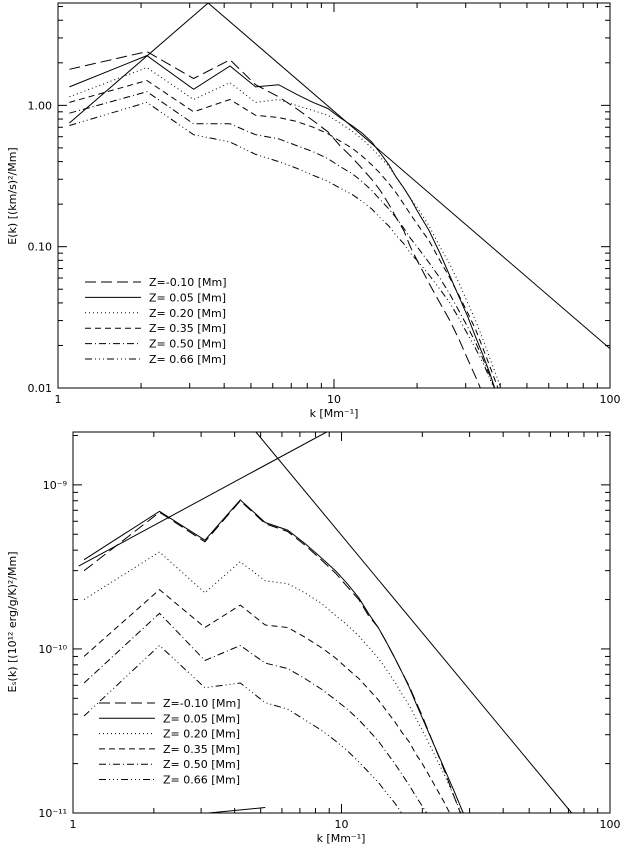 The height and width of the screenshot is (848, 623). Describe the element at coordinates (40, 388) in the screenshot. I see `y-tick-label: 0.01` at that location.